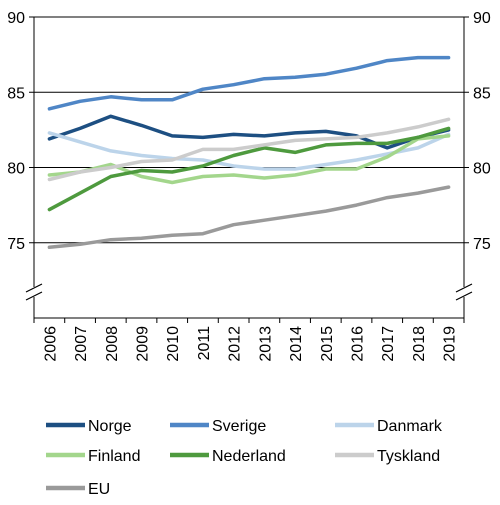  I want to click on series-line-danmark, so click(249, 151).